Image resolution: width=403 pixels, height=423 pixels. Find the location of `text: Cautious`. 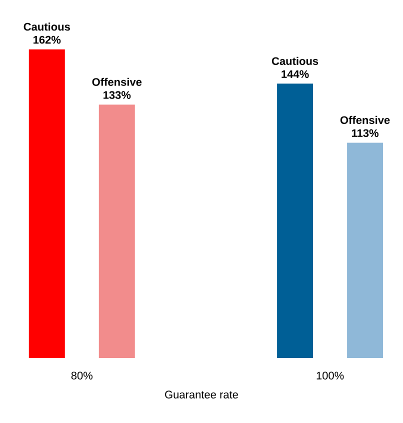

text: Cautious is located at coordinates (47, 26).